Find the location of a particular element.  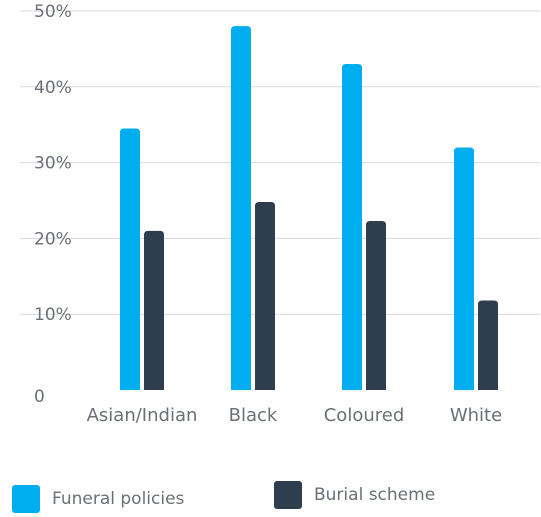

bar-funeral-policies-coloured is located at coordinates (352, 227).